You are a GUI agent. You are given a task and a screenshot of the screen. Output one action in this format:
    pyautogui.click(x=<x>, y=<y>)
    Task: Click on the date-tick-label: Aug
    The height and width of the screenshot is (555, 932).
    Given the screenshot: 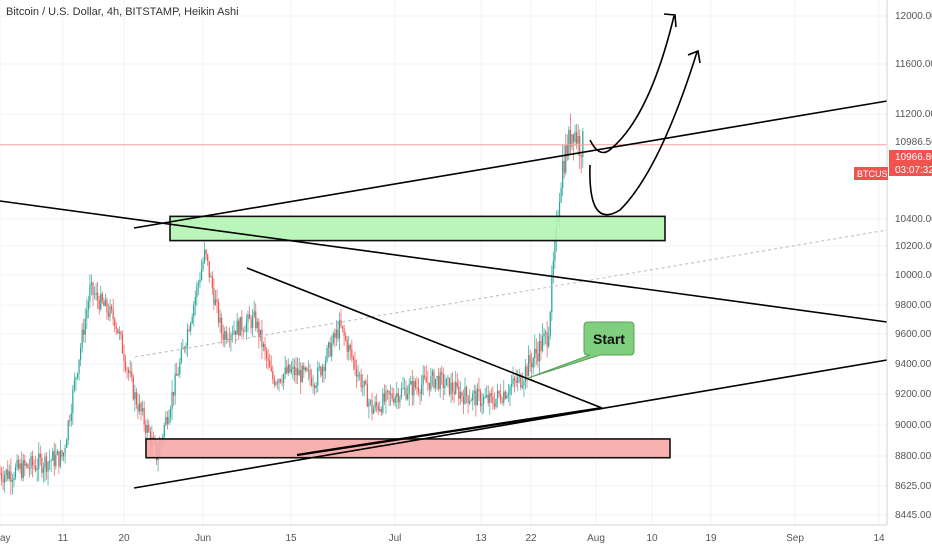 What is the action you would take?
    pyautogui.click(x=596, y=538)
    